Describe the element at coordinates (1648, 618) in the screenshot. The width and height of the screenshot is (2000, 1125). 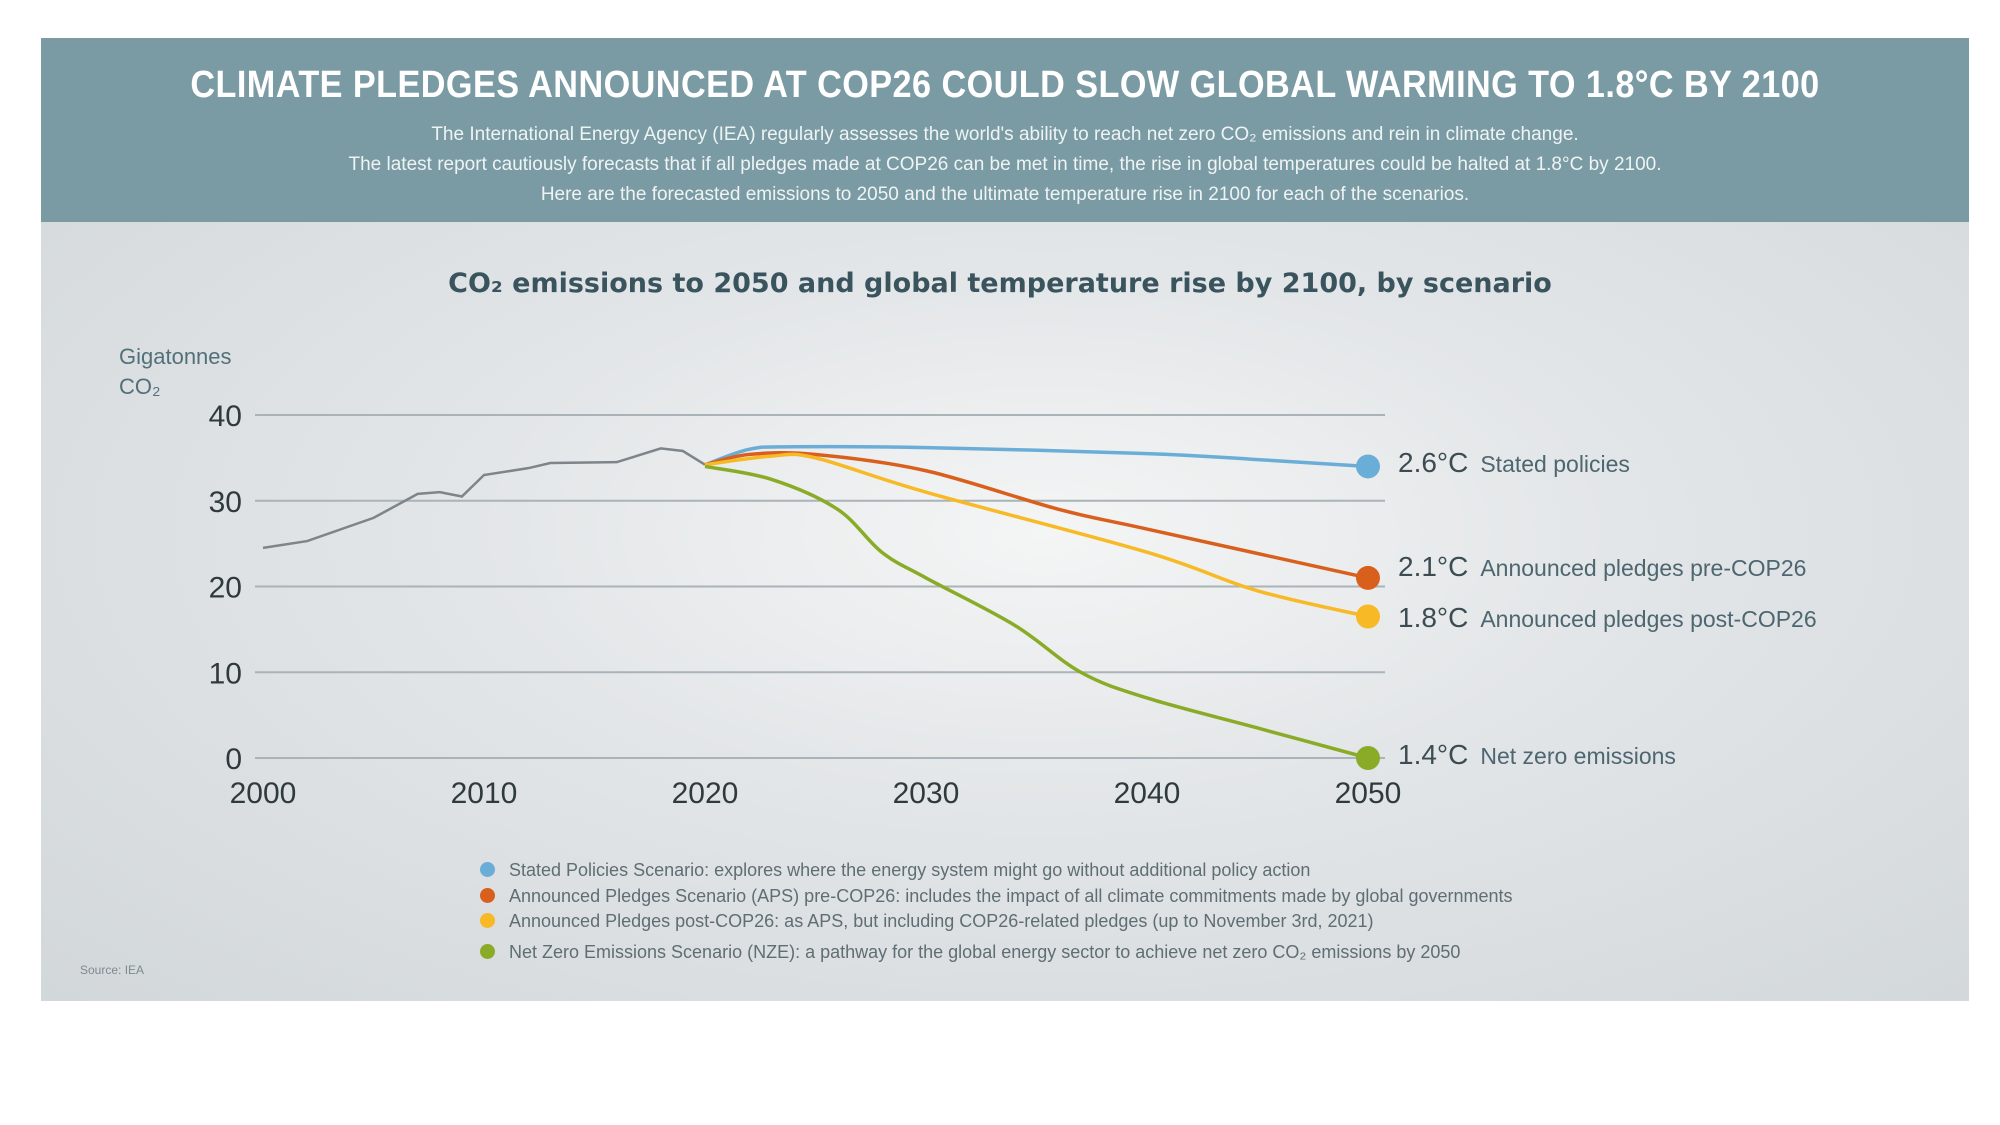
I see `series-name: Announced pledges post-COP26` at that location.